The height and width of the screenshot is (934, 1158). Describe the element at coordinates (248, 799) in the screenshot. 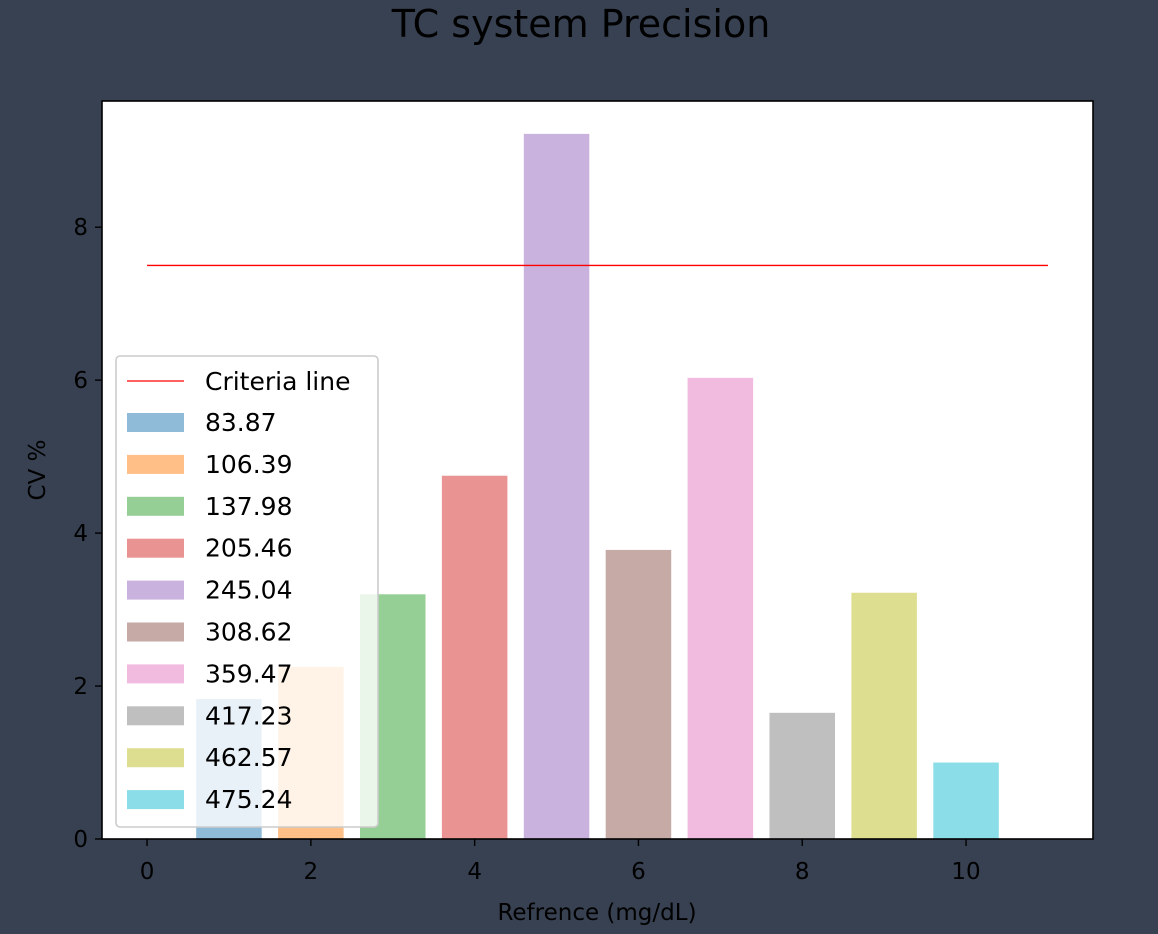

I see `legend-label-9: 475.24` at that location.